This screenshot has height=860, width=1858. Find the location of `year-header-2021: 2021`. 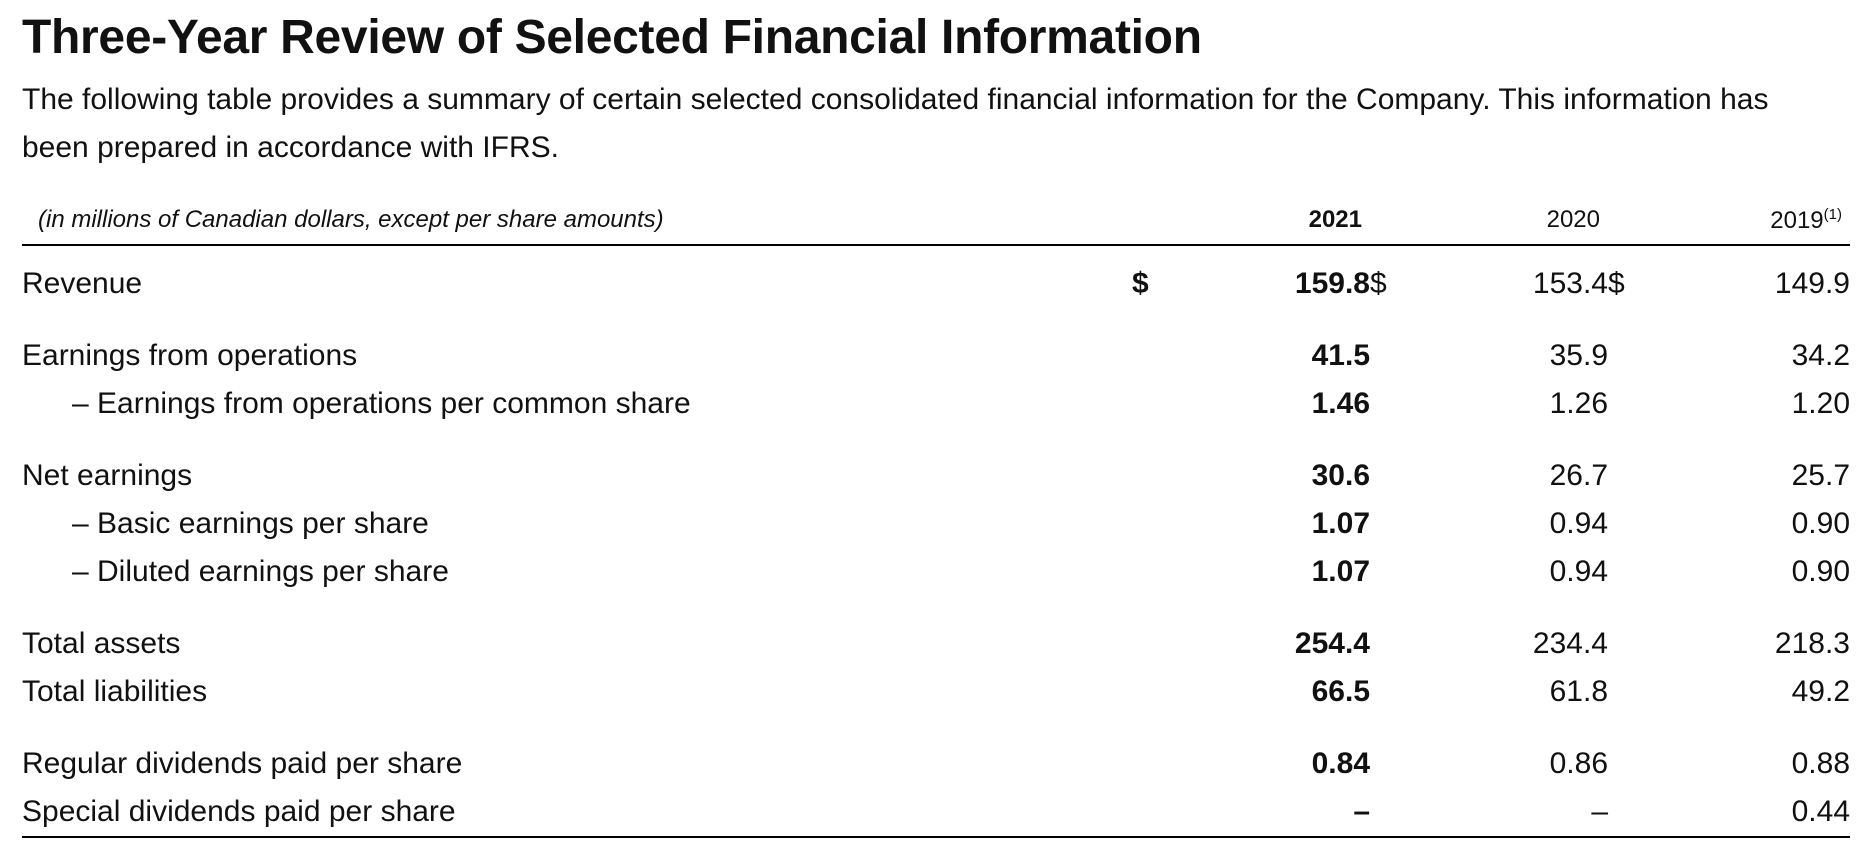

year-header-2021: 2021 is located at coordinates (1281, 221).